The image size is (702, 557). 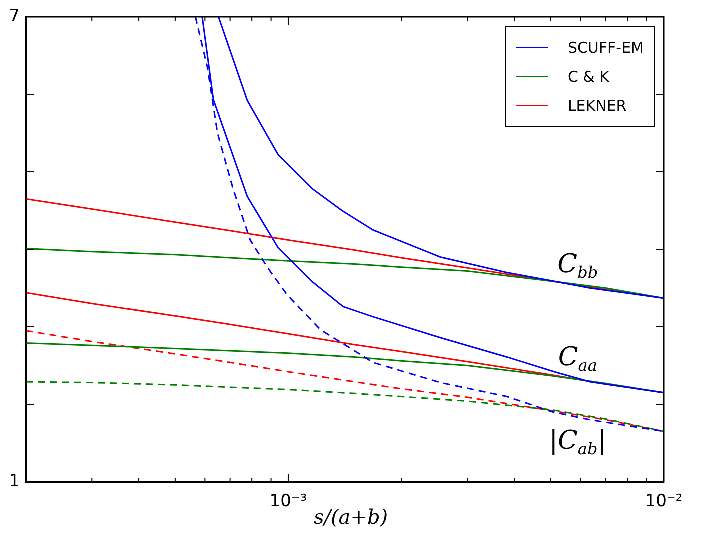 I want to click on y-tick-label: 7, so click(x=14, y=16).